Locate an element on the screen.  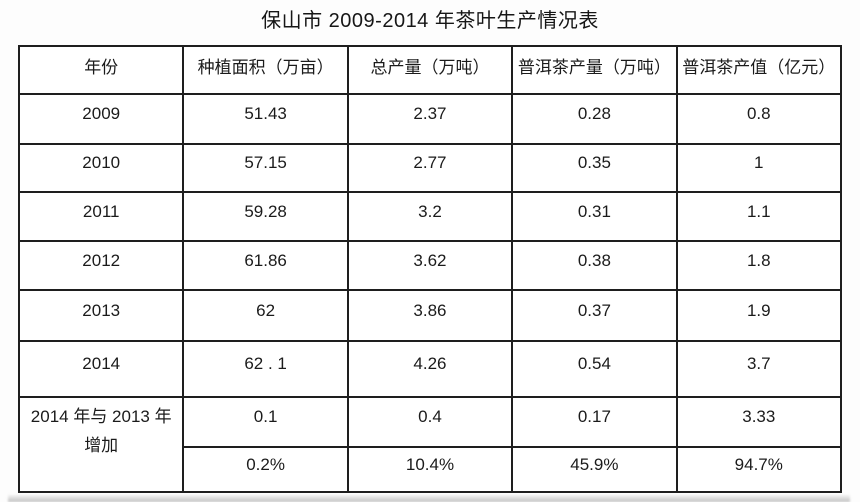
table-cell: 0.31 is located at coordinates (594, 216).